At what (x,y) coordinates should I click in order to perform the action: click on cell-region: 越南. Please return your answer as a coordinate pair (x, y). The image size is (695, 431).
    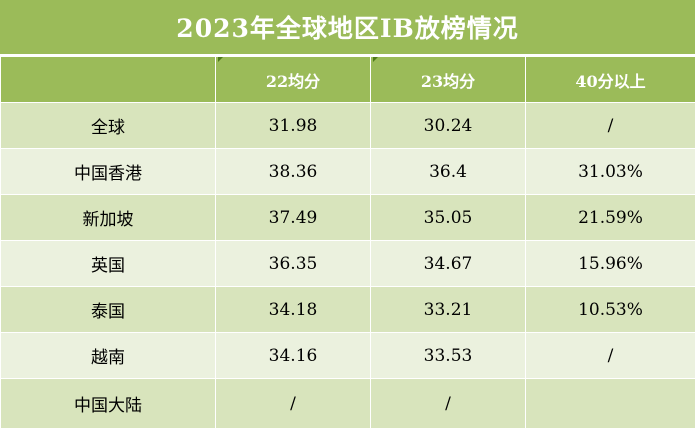
    Looking at the image, I should click on (108, 355).